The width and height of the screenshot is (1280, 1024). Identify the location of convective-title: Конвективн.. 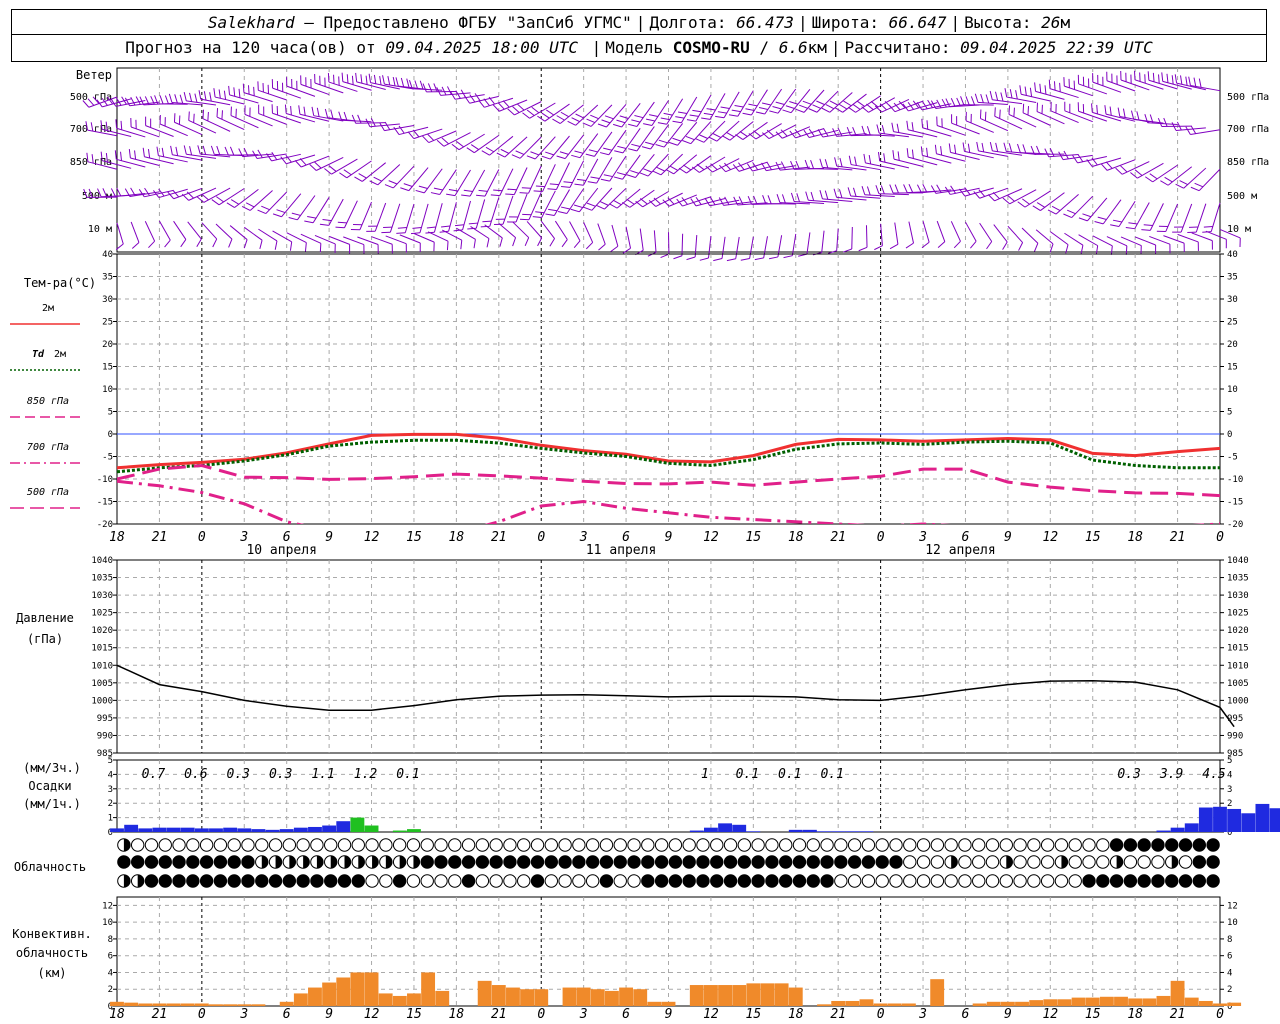
(51, 934).